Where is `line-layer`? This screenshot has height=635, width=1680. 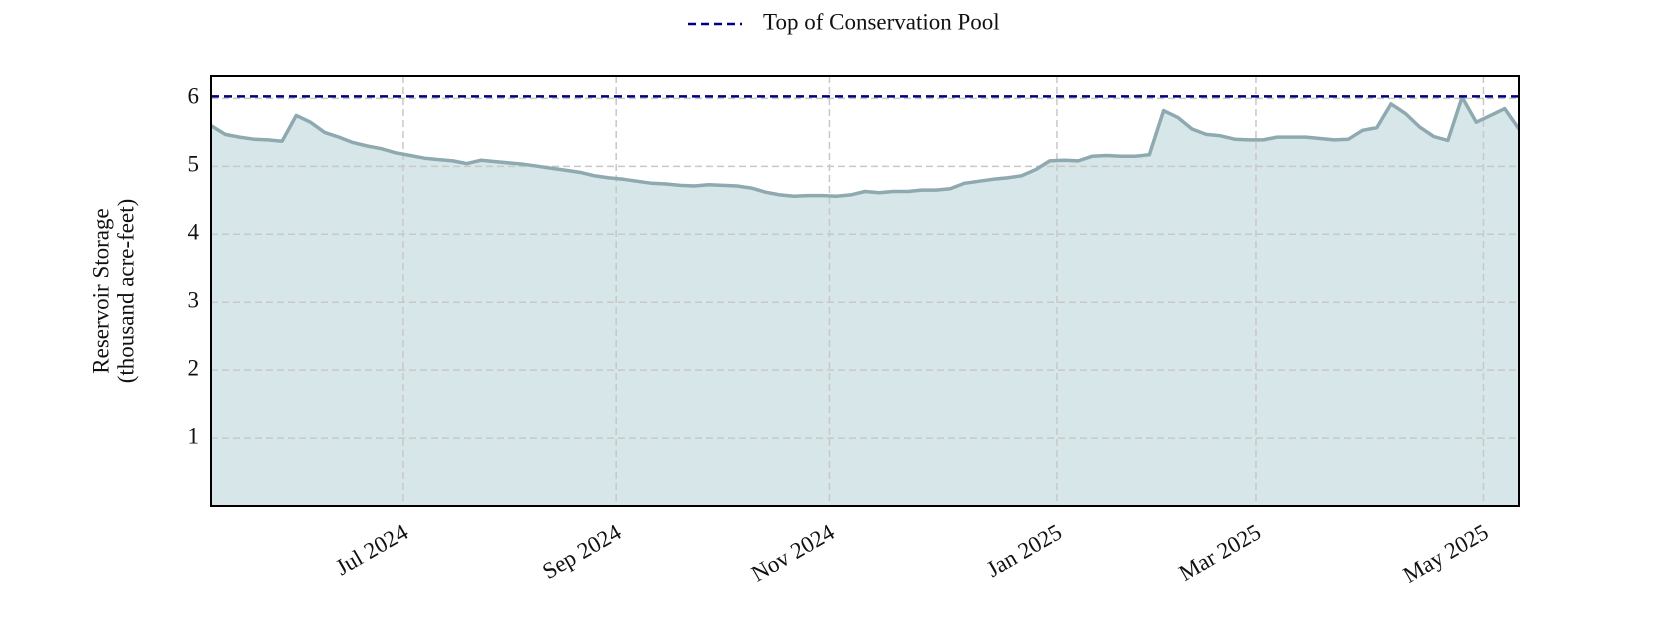 line-layer is located at coordinates (865, 146).